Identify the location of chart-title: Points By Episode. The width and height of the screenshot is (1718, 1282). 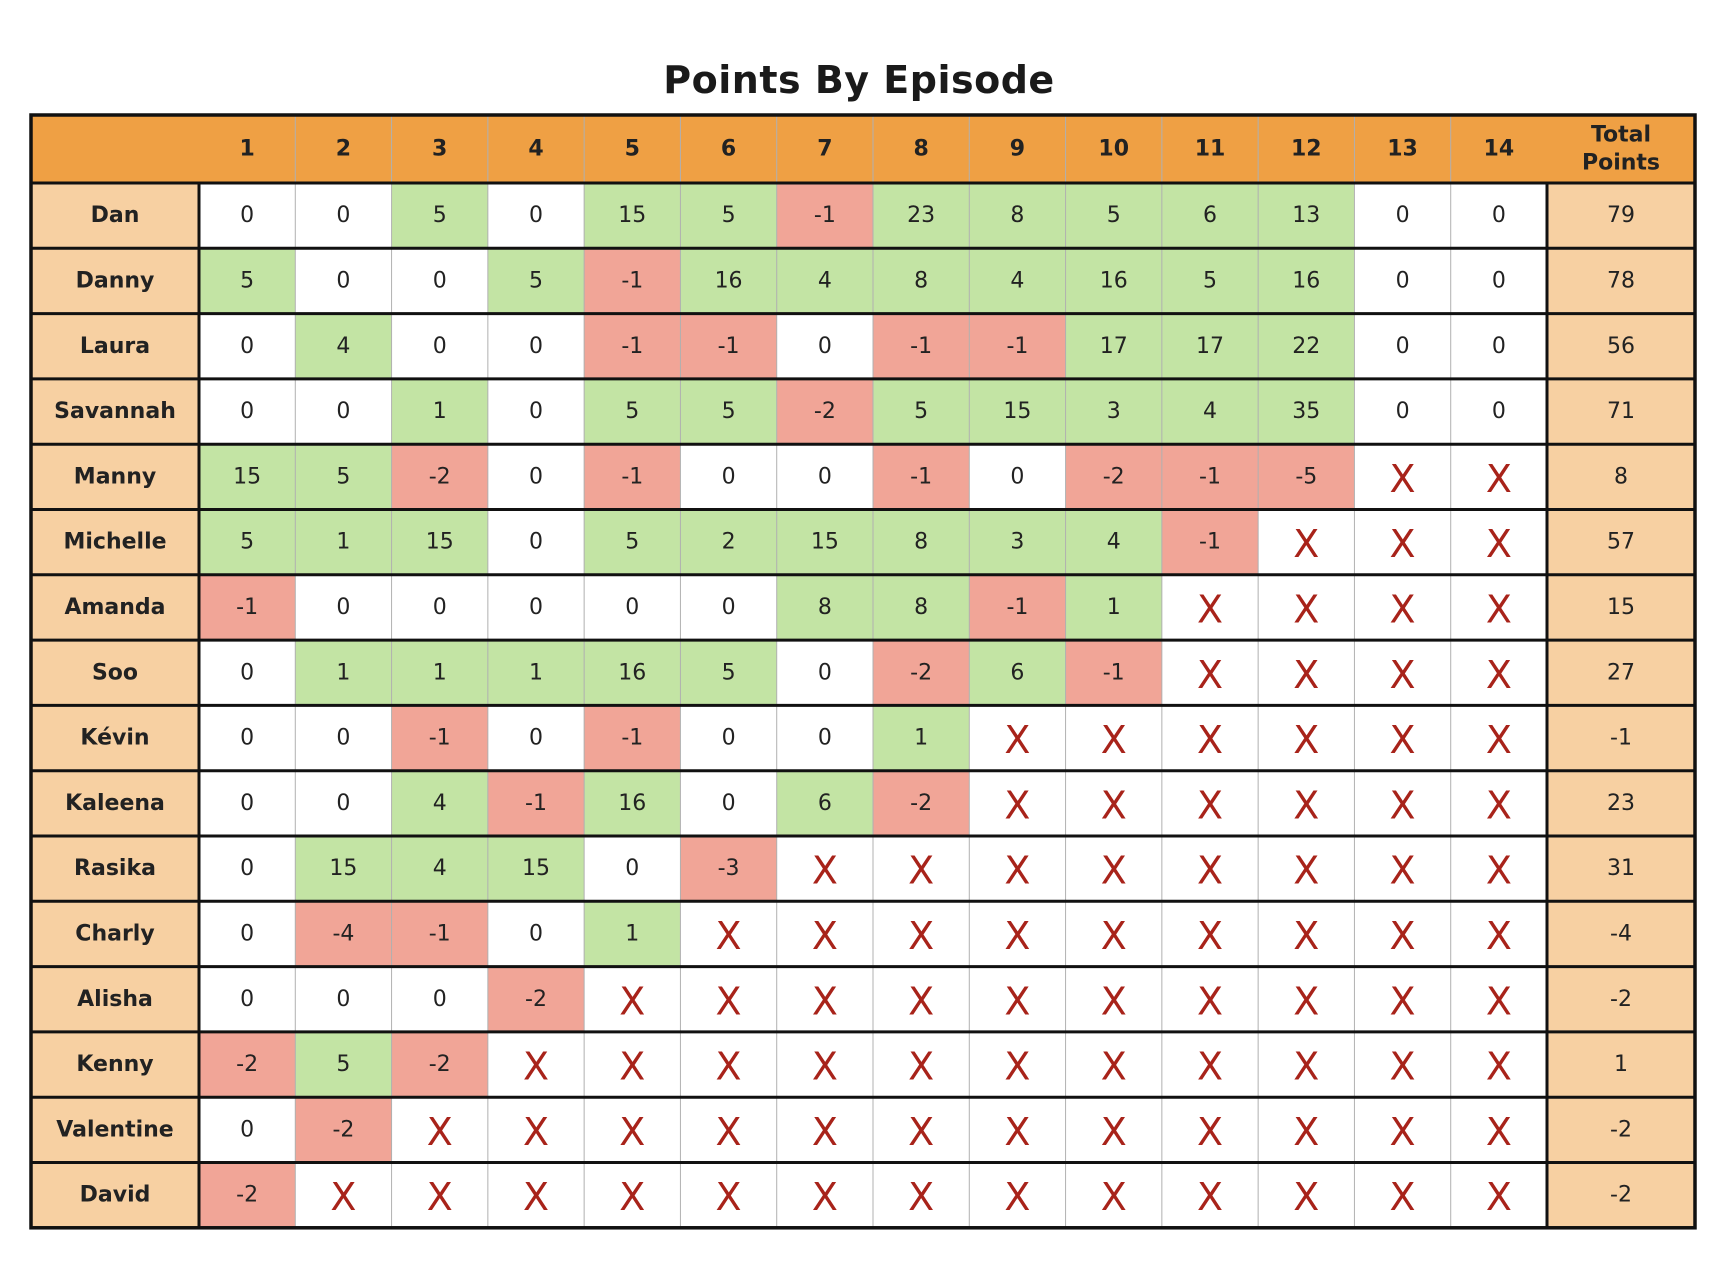
(859, 80).